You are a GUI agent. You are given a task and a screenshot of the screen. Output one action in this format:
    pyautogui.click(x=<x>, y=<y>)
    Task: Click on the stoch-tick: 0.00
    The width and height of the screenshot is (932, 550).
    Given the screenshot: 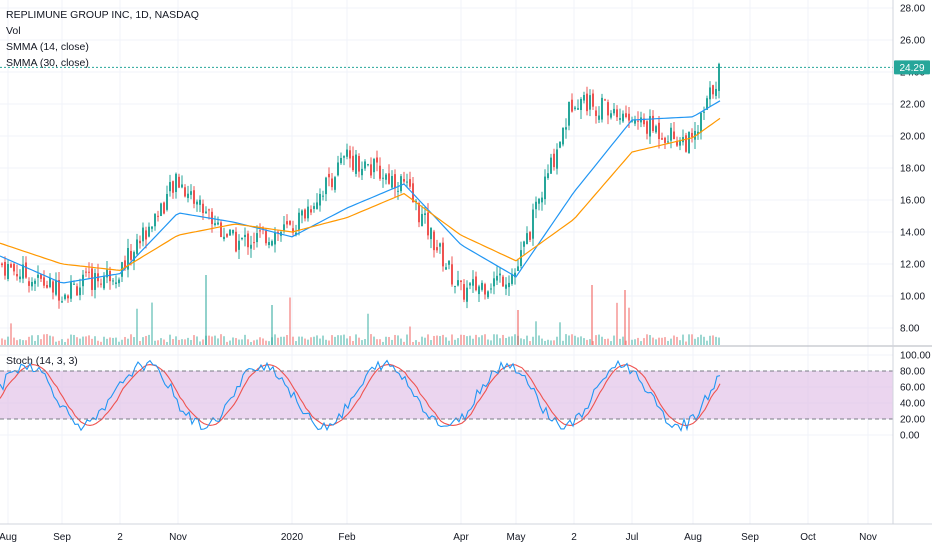 What is the action you would take?
    pyautogui.click(x=910, y=436)
    